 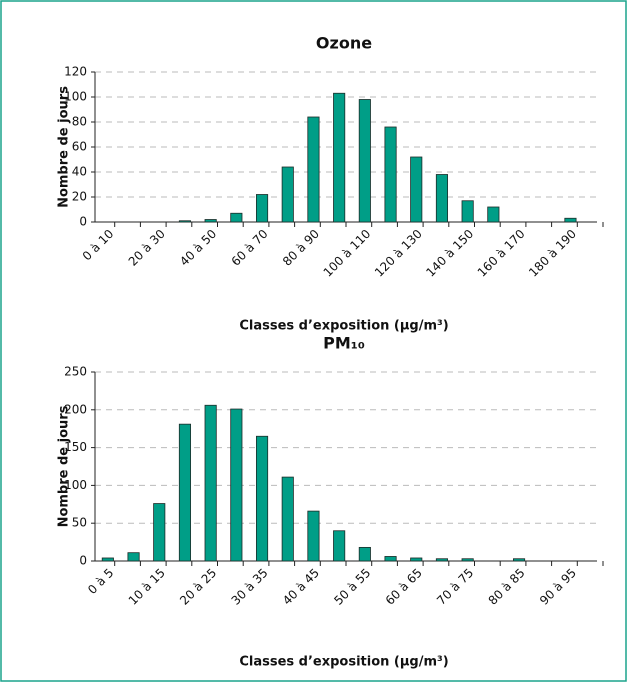 I want to click on x-tick-label: 40 à 45, so click(x=301, y=587).